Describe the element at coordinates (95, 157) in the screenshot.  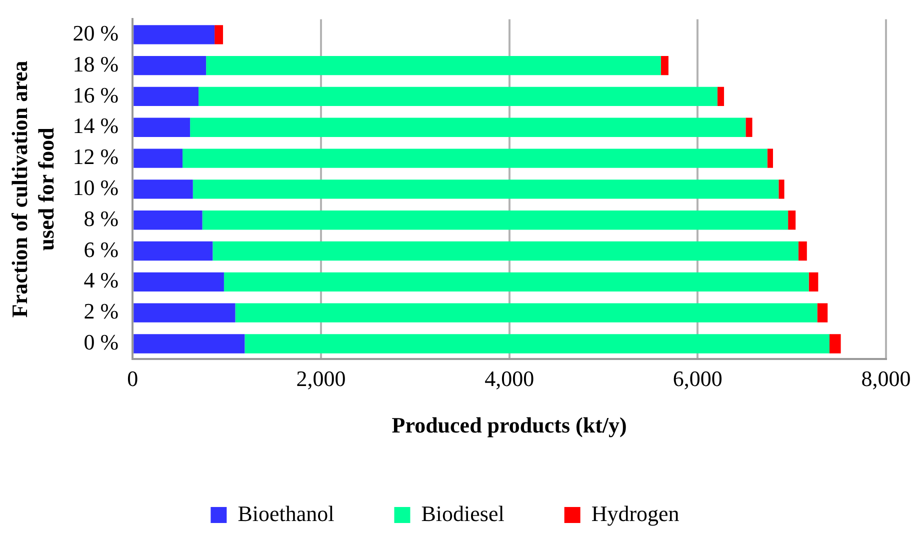
I see `y-tick-label: 12 %` at that location.